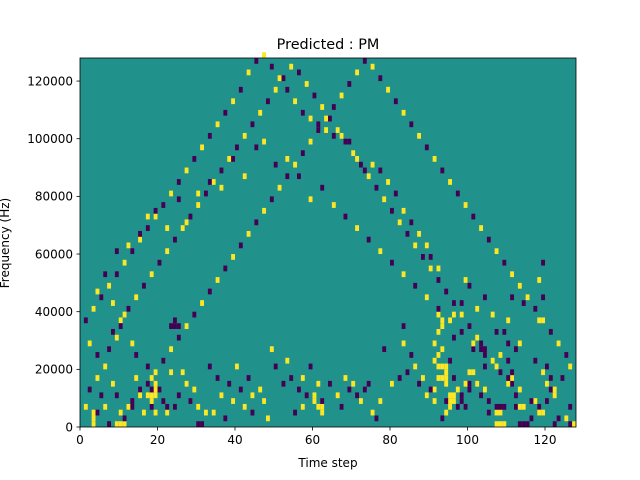 Image resolution: width=640 pixels, height=480 pixels. What do you see at coordinates (50, 139) in the screenshot?
I see `y-tick-label: 100000` at bounding box center [50, 139].